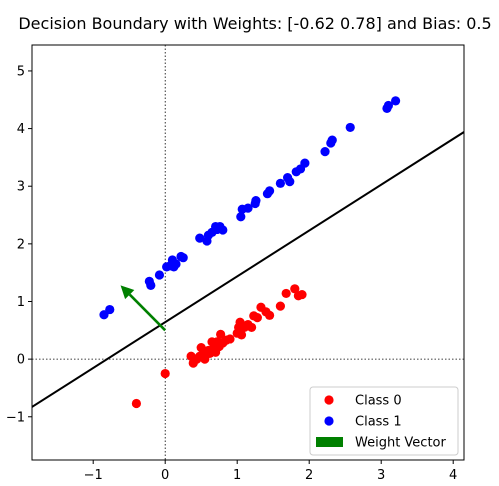 This screenshot has width=499, height=486. Describe the element at coordinates (378, 422) in the screenshot. I see `legend-label: Class 1` at that location.